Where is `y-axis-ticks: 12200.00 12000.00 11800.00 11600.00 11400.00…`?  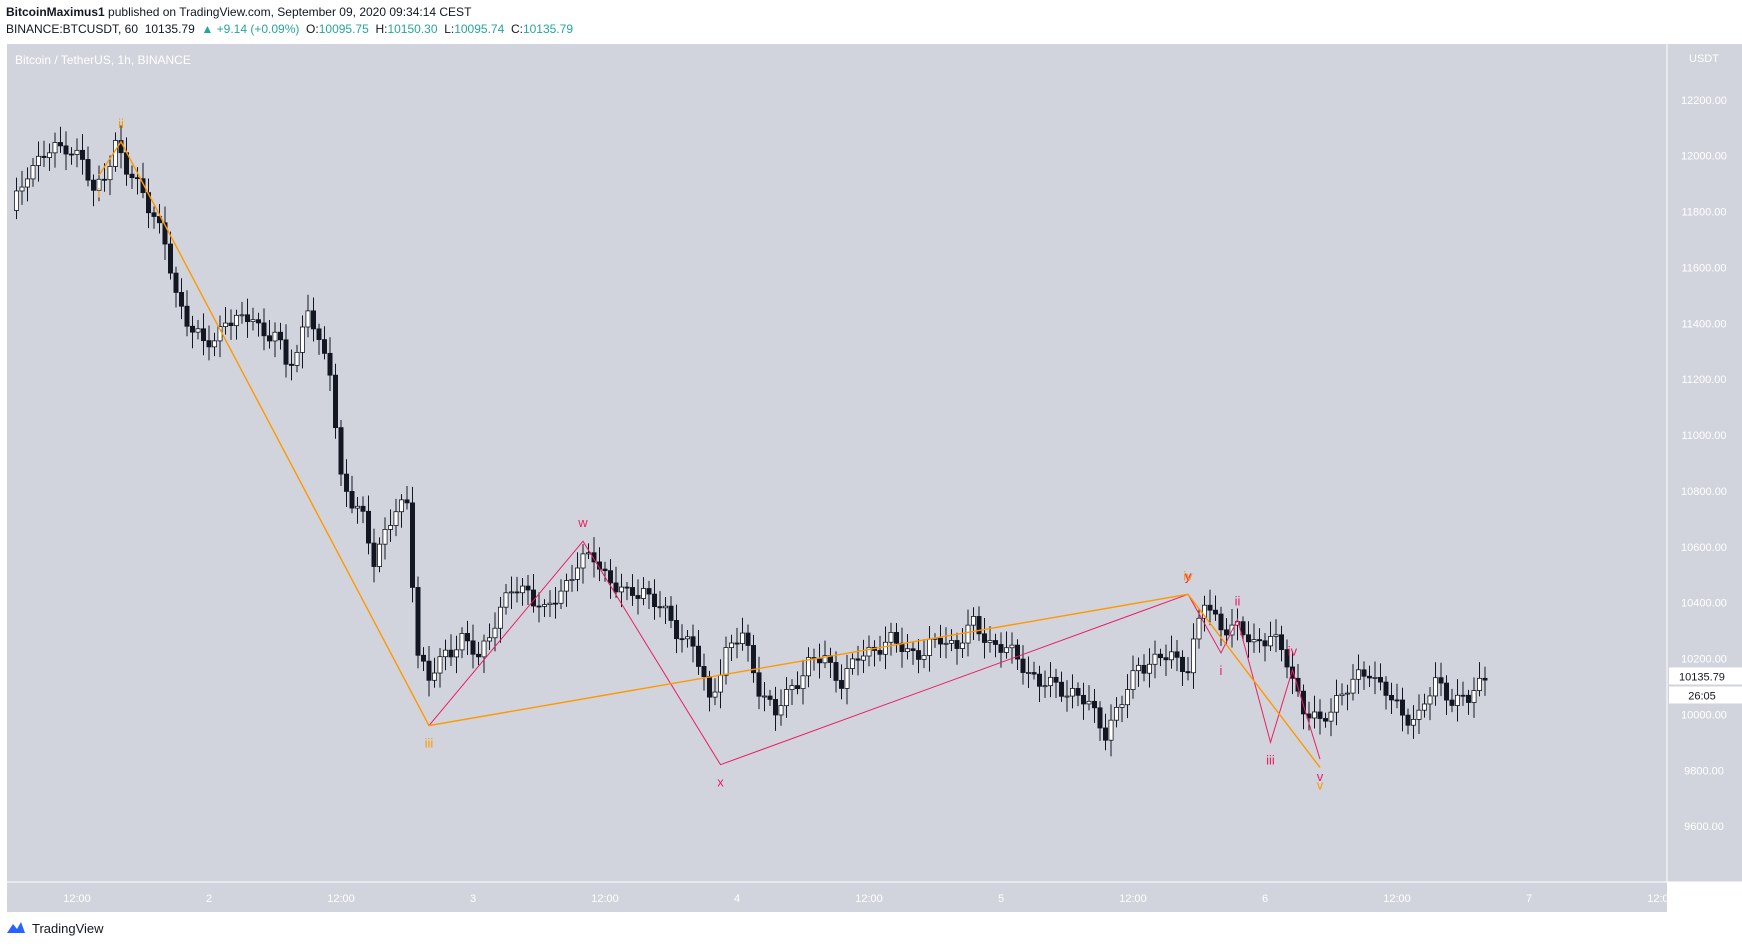 y-axis-ticks: 12200.00 12000.00 11800.00 11600.00 11400.00… is located at coordinates (1704, 464).